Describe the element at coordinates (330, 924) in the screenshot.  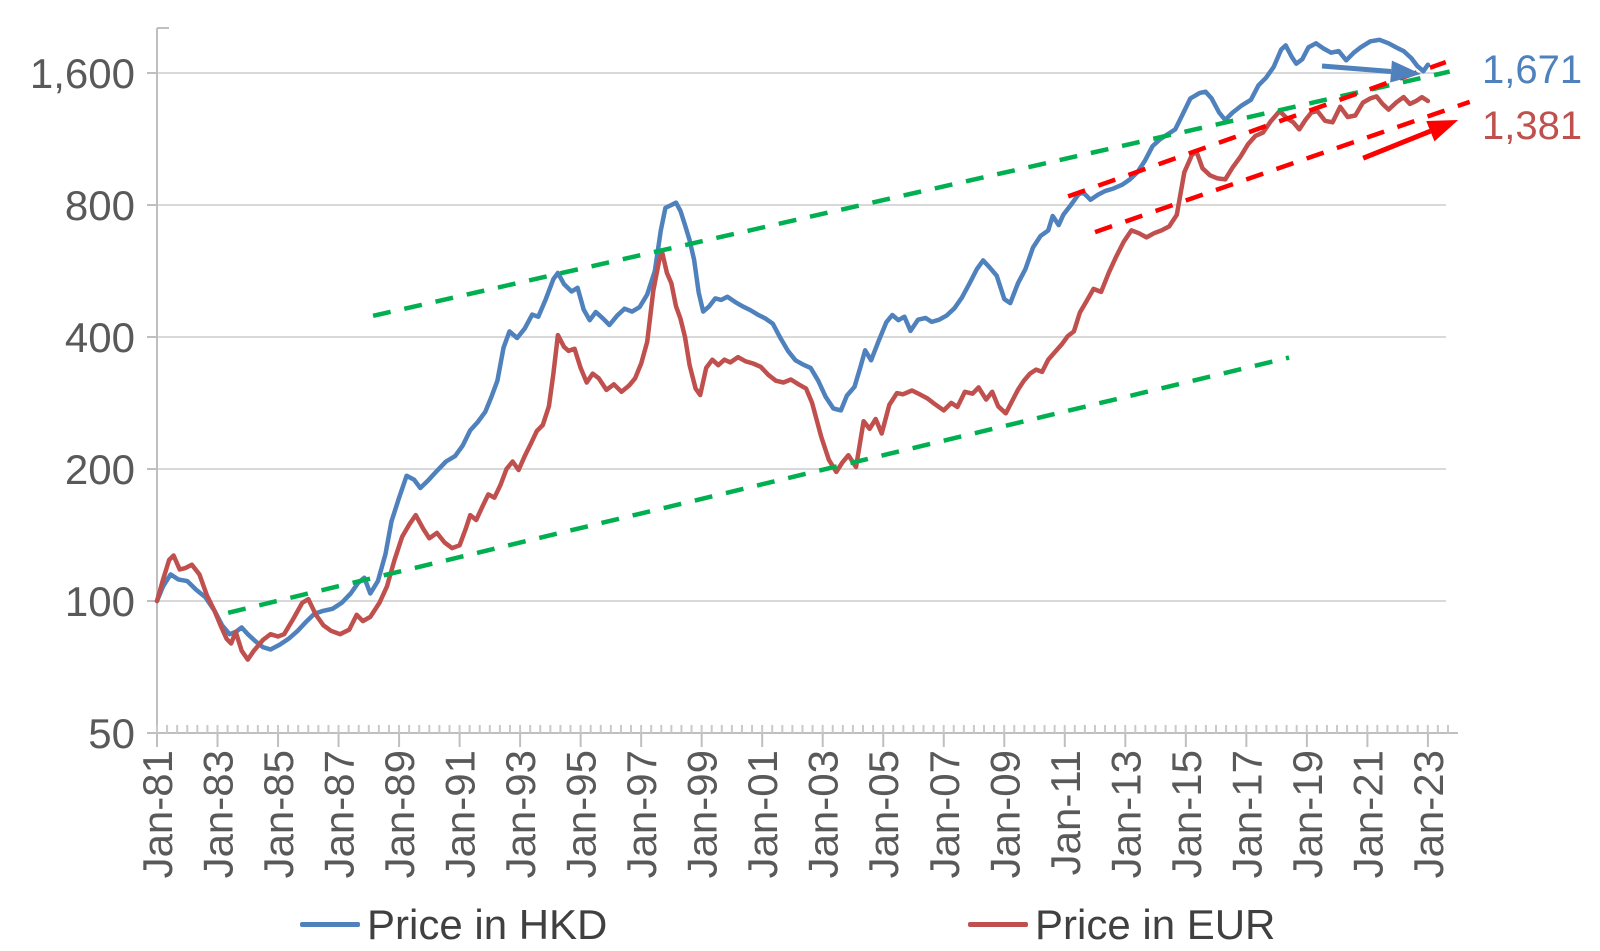
I see `hkd-line-swatch` at that location.